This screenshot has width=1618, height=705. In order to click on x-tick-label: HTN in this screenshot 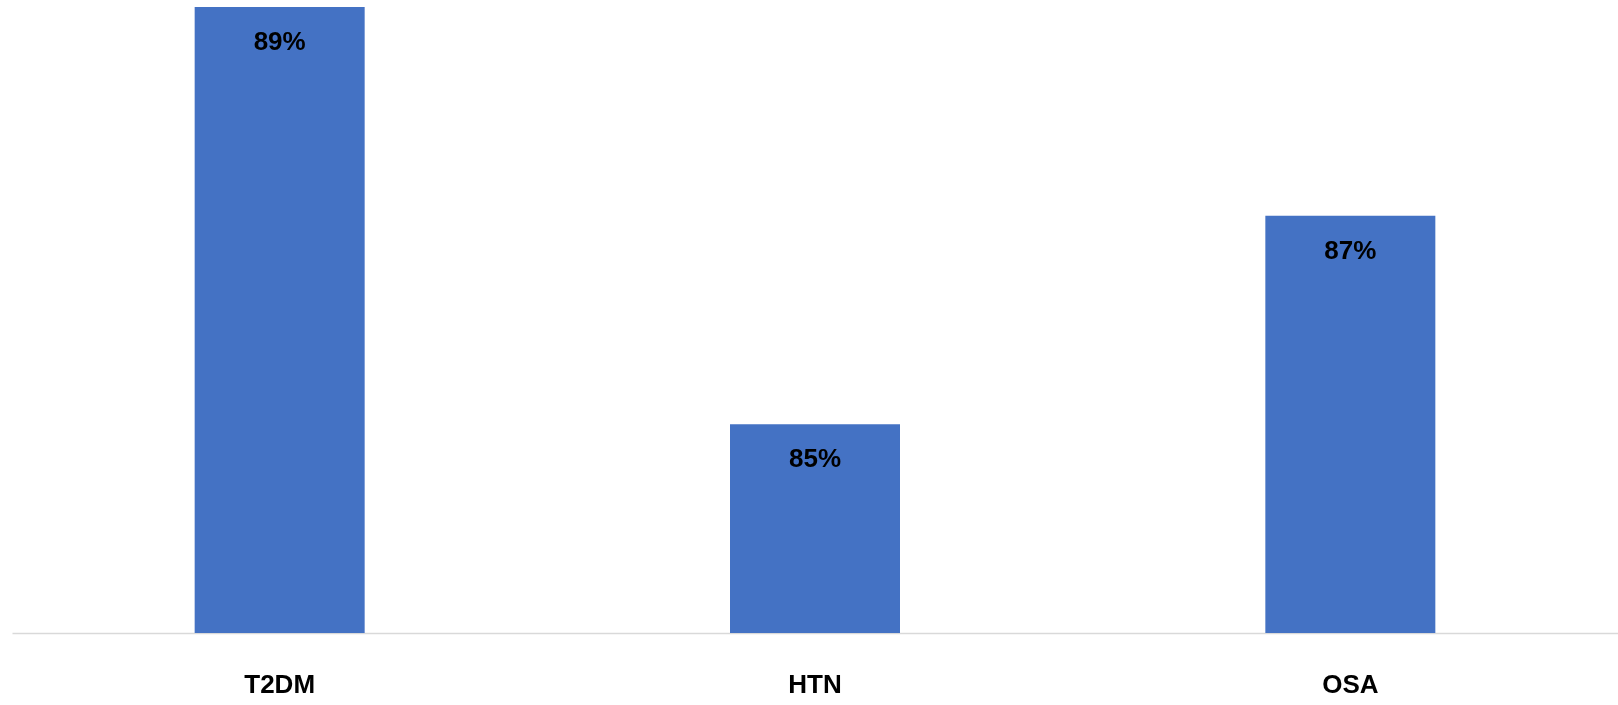, I will do `click(815, 683)`.